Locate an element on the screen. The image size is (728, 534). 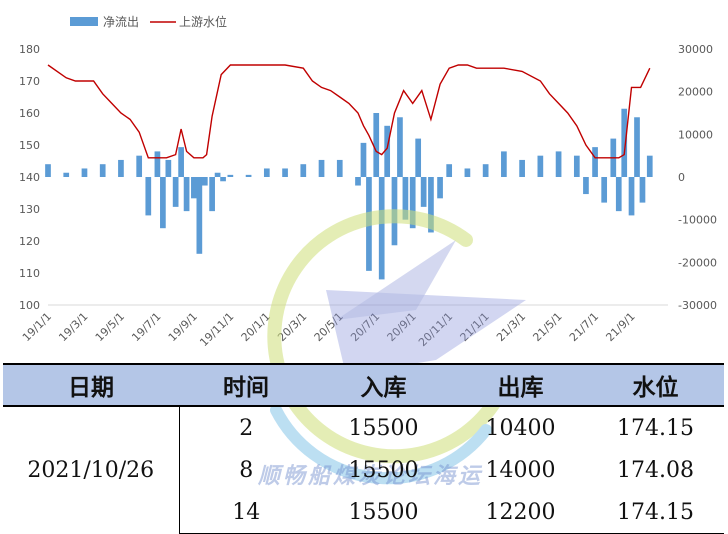
y-right-tick-label: 30000 is located at coordinates (695, 49).